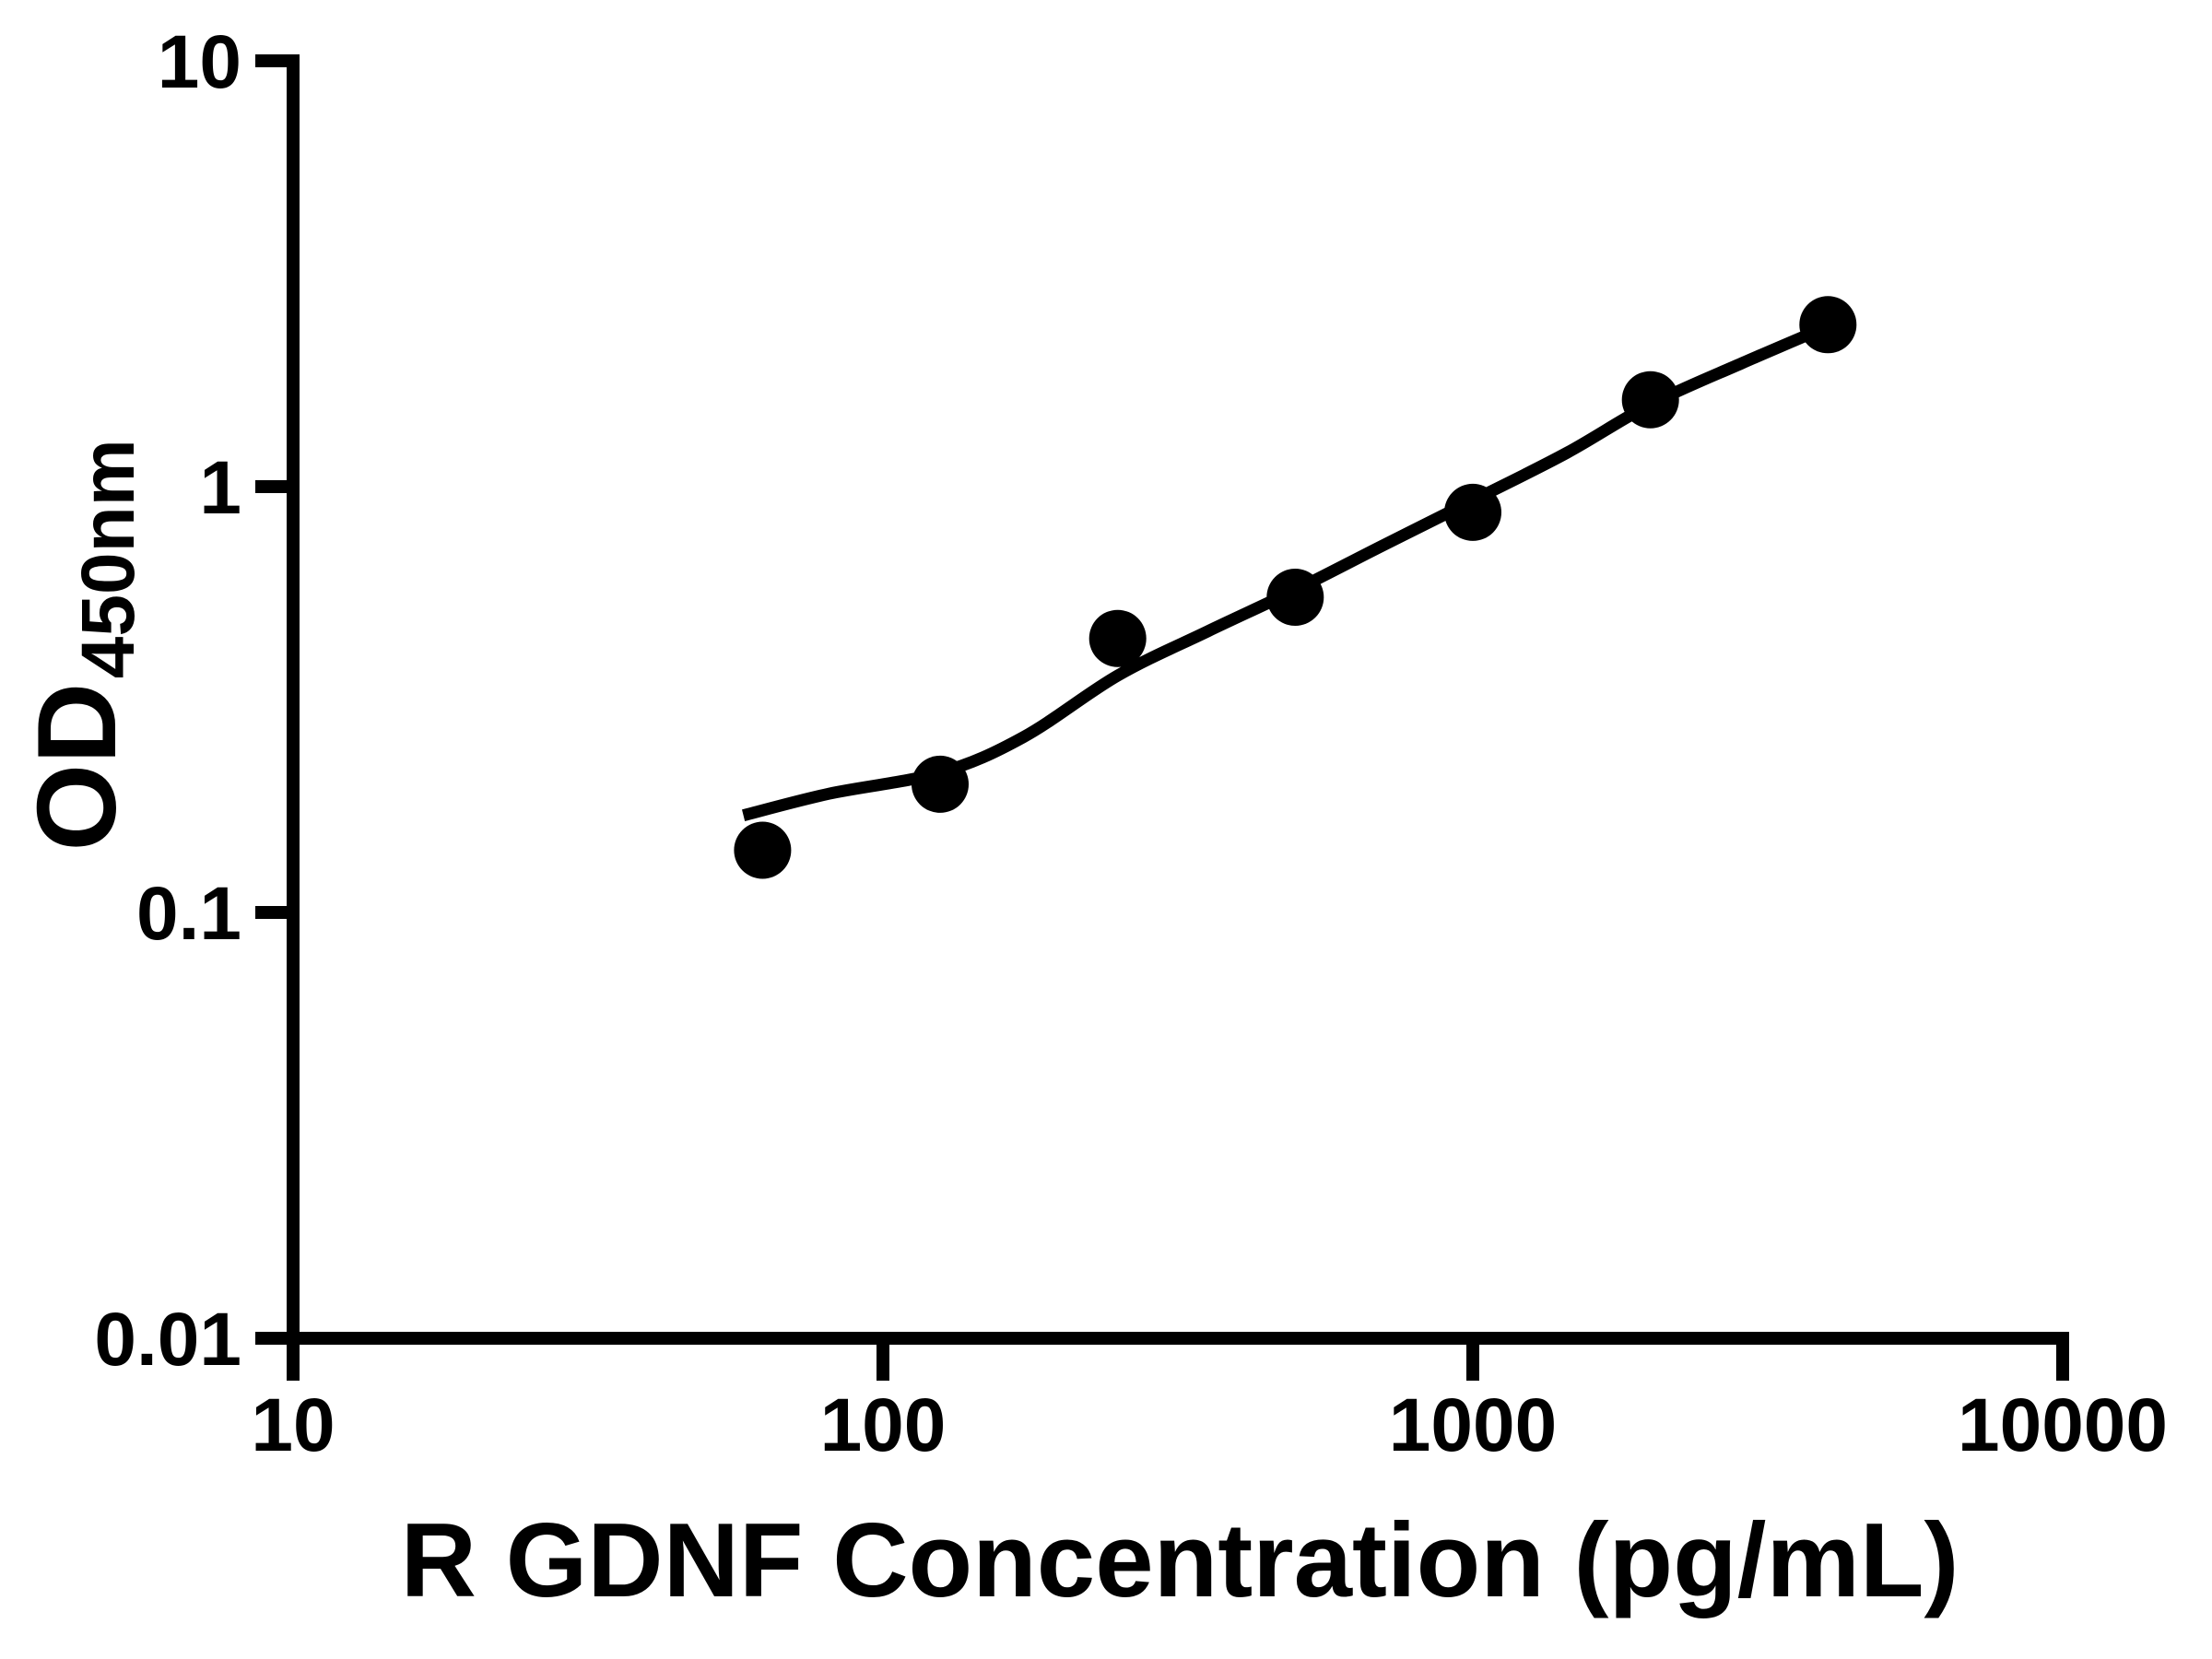 The width and height of the screenshot is (2212, 1659). What do you see at coordinates (108, 558) in the screenshot?
I see `y-axis-title-subscript: 450nm` at bounding box center [108, 558].